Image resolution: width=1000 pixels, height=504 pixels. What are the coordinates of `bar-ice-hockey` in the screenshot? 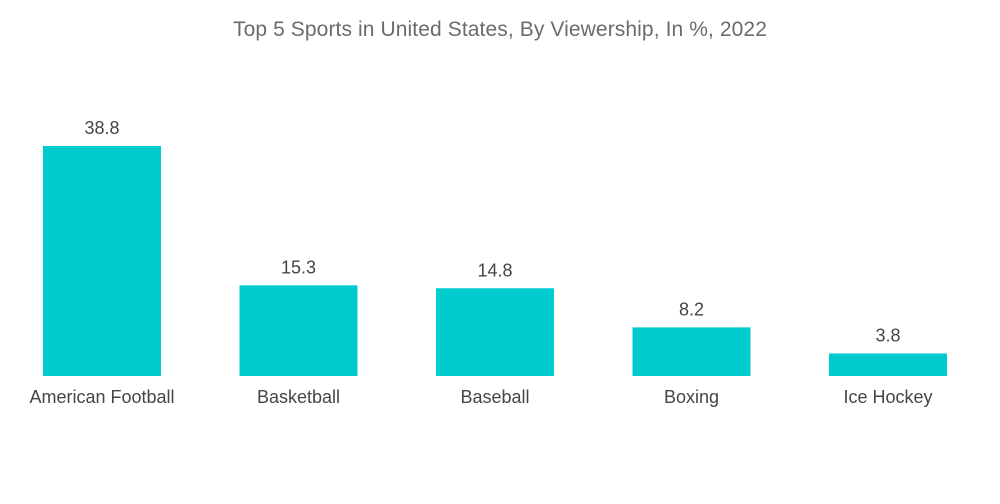 It's located at (888, 364).